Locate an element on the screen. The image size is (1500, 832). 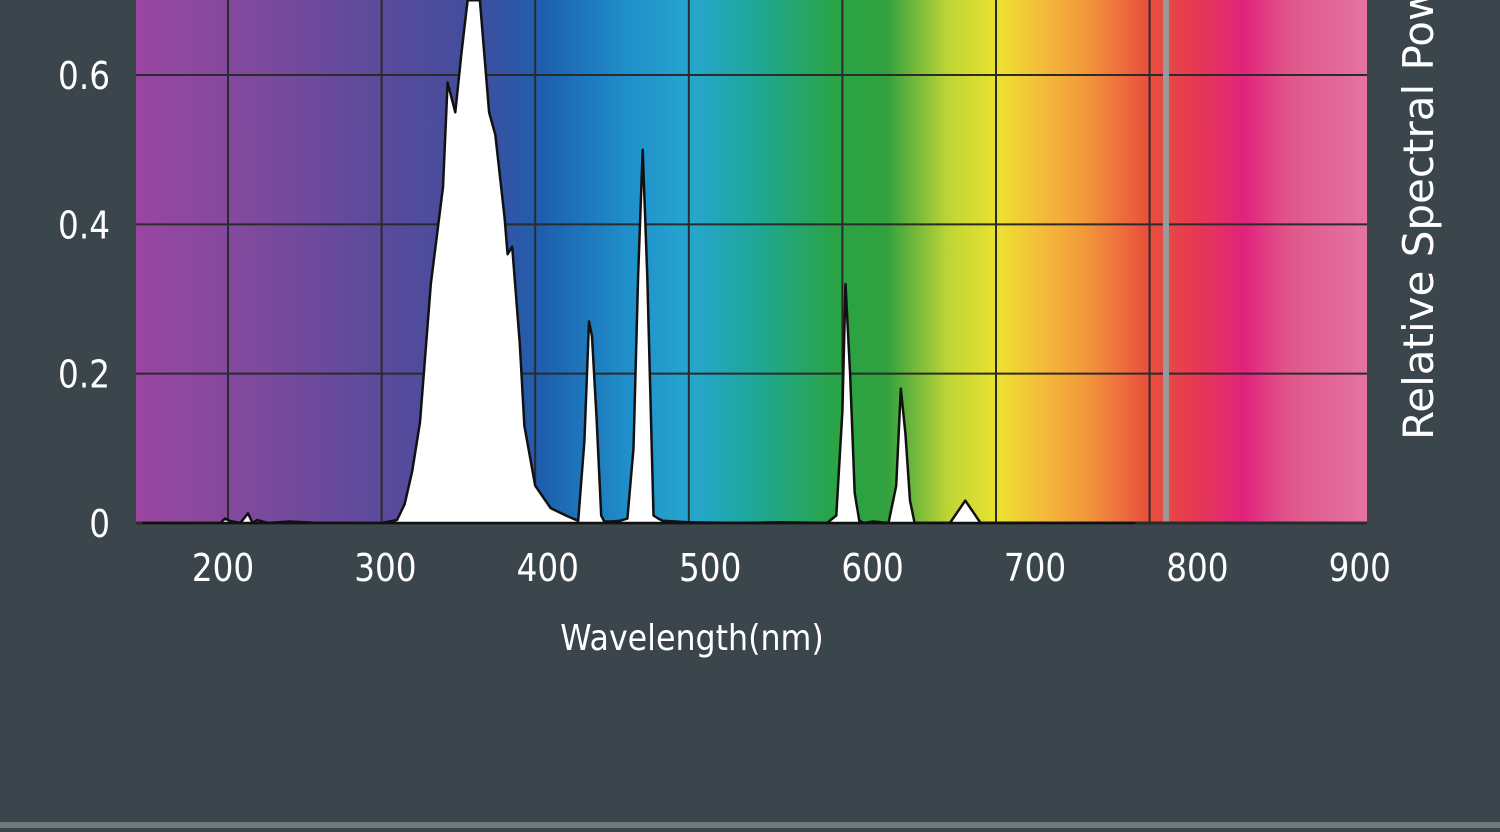
y-tick-label: 0 is located at coordinates (99, 525).